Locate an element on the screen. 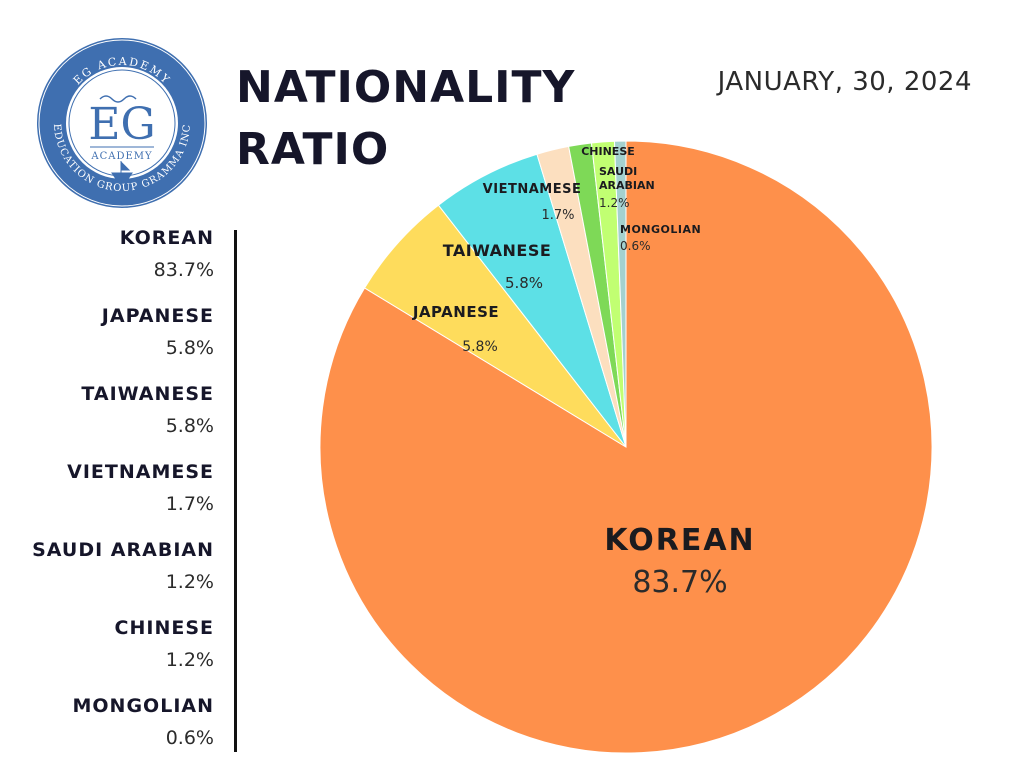 The height and width of the screenshot is (768, 1024). legend-item: VIETNAMESE 1.7% is located at coordinates (140, 488).